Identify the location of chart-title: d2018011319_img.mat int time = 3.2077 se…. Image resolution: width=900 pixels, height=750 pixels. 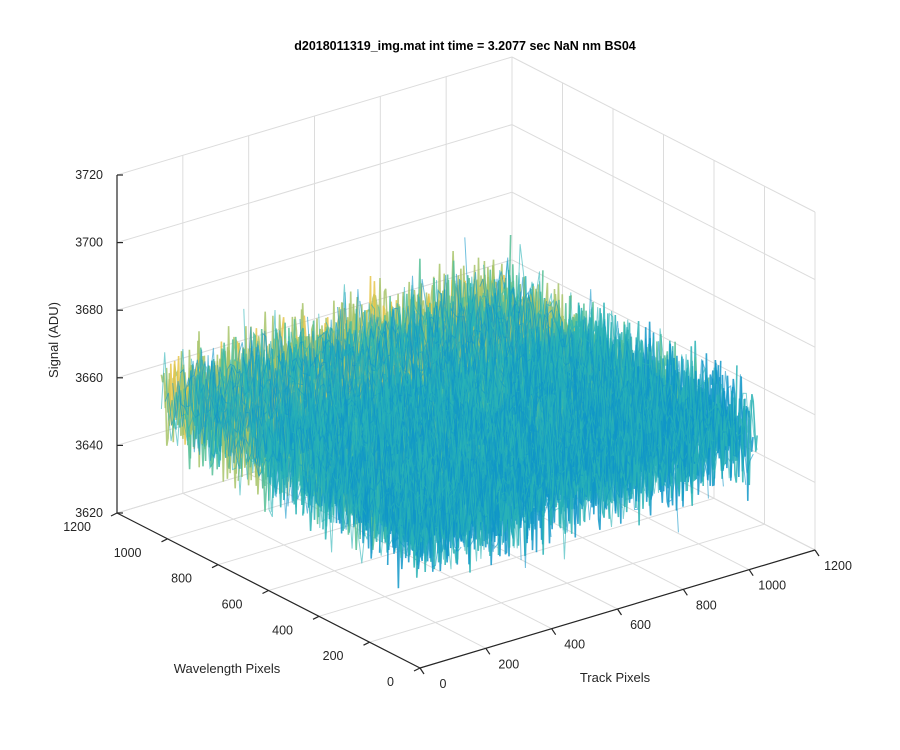
(465, 46).